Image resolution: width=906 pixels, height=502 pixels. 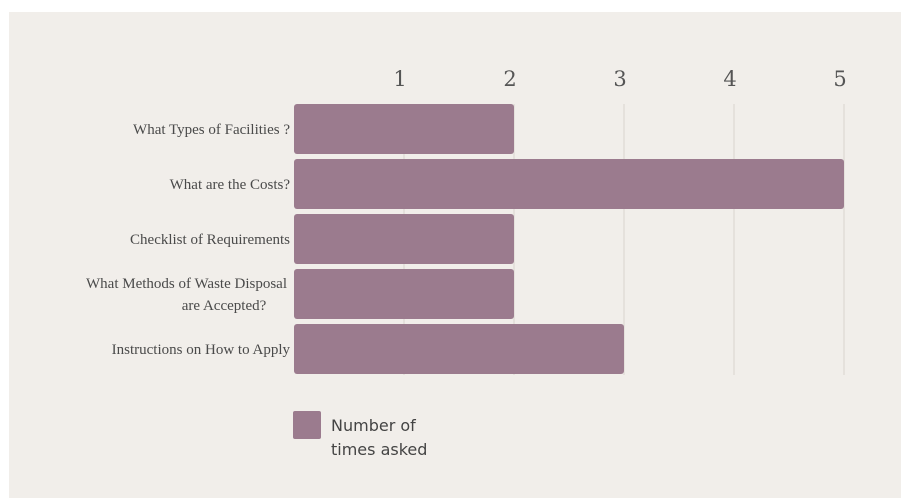 What do you see at coordinates (729, 79) in the screenshot?
I see `x-tick-label: 4` at bounding box center [729, 79].